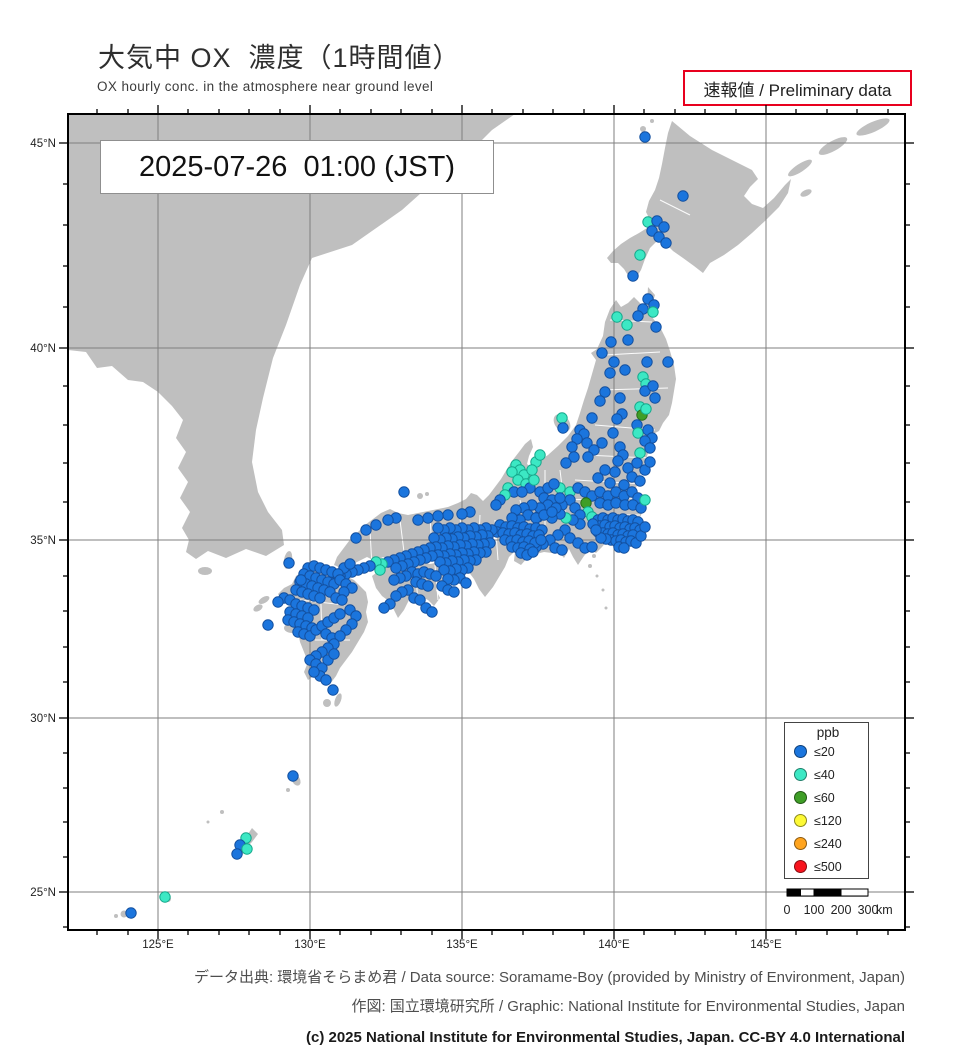  What do you see at coordinates (848, 907) in the screenshot?
I see `scale-bar: 0 100 200 300 km` at bounding box center [848, 907].